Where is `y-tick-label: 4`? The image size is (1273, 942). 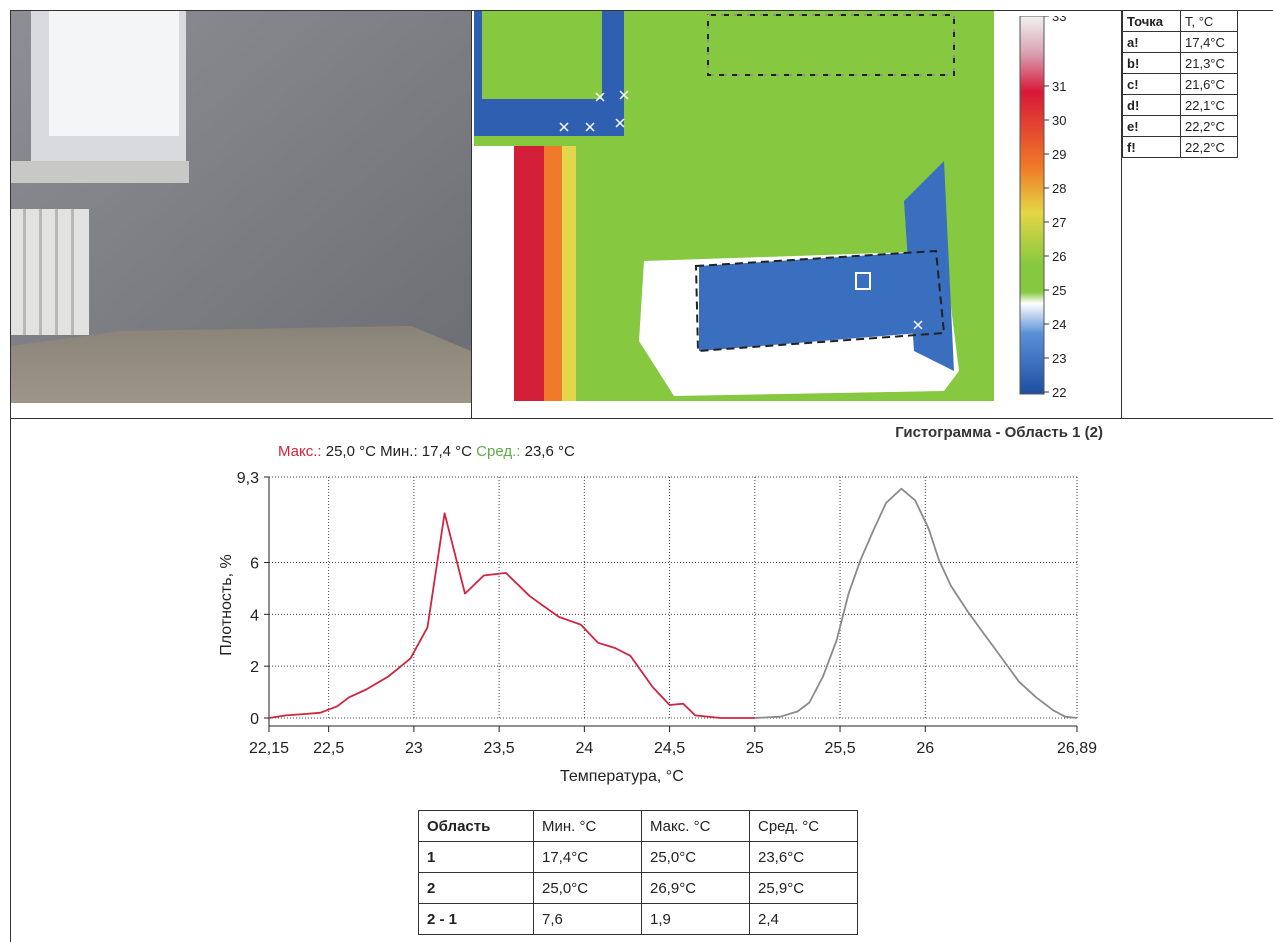 y-tick-label: 4 is located at coordinates (254, 615).